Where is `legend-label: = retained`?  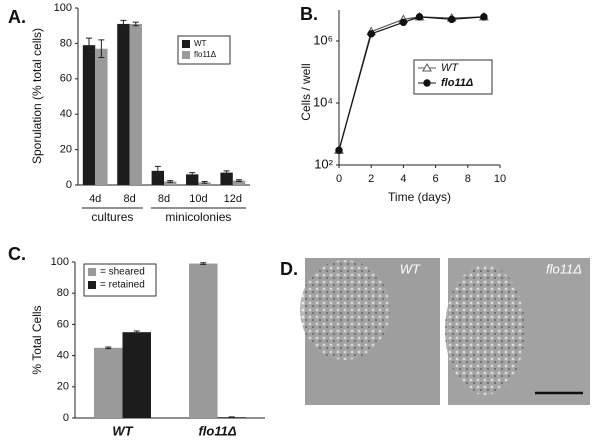 legend-label: = retained is located at coordinates (122, 285).